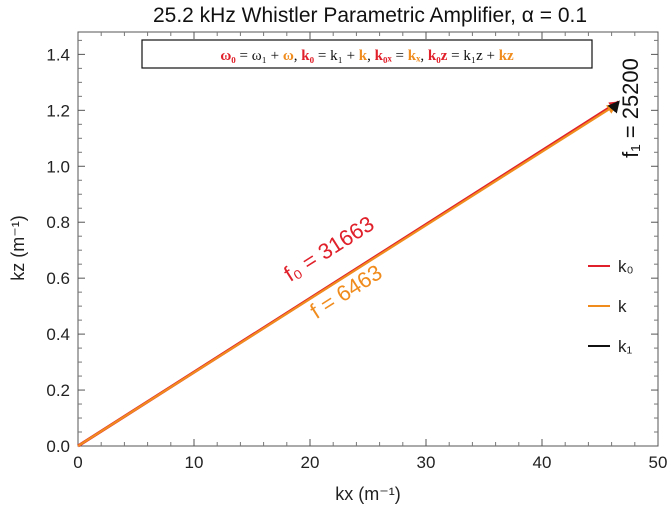 This screenshot has height=510, width=671. What do you see at coordinates (622, 306) in the screenshot?
I see `legend-entry-k-label: k` at bounding box center [622, 306].